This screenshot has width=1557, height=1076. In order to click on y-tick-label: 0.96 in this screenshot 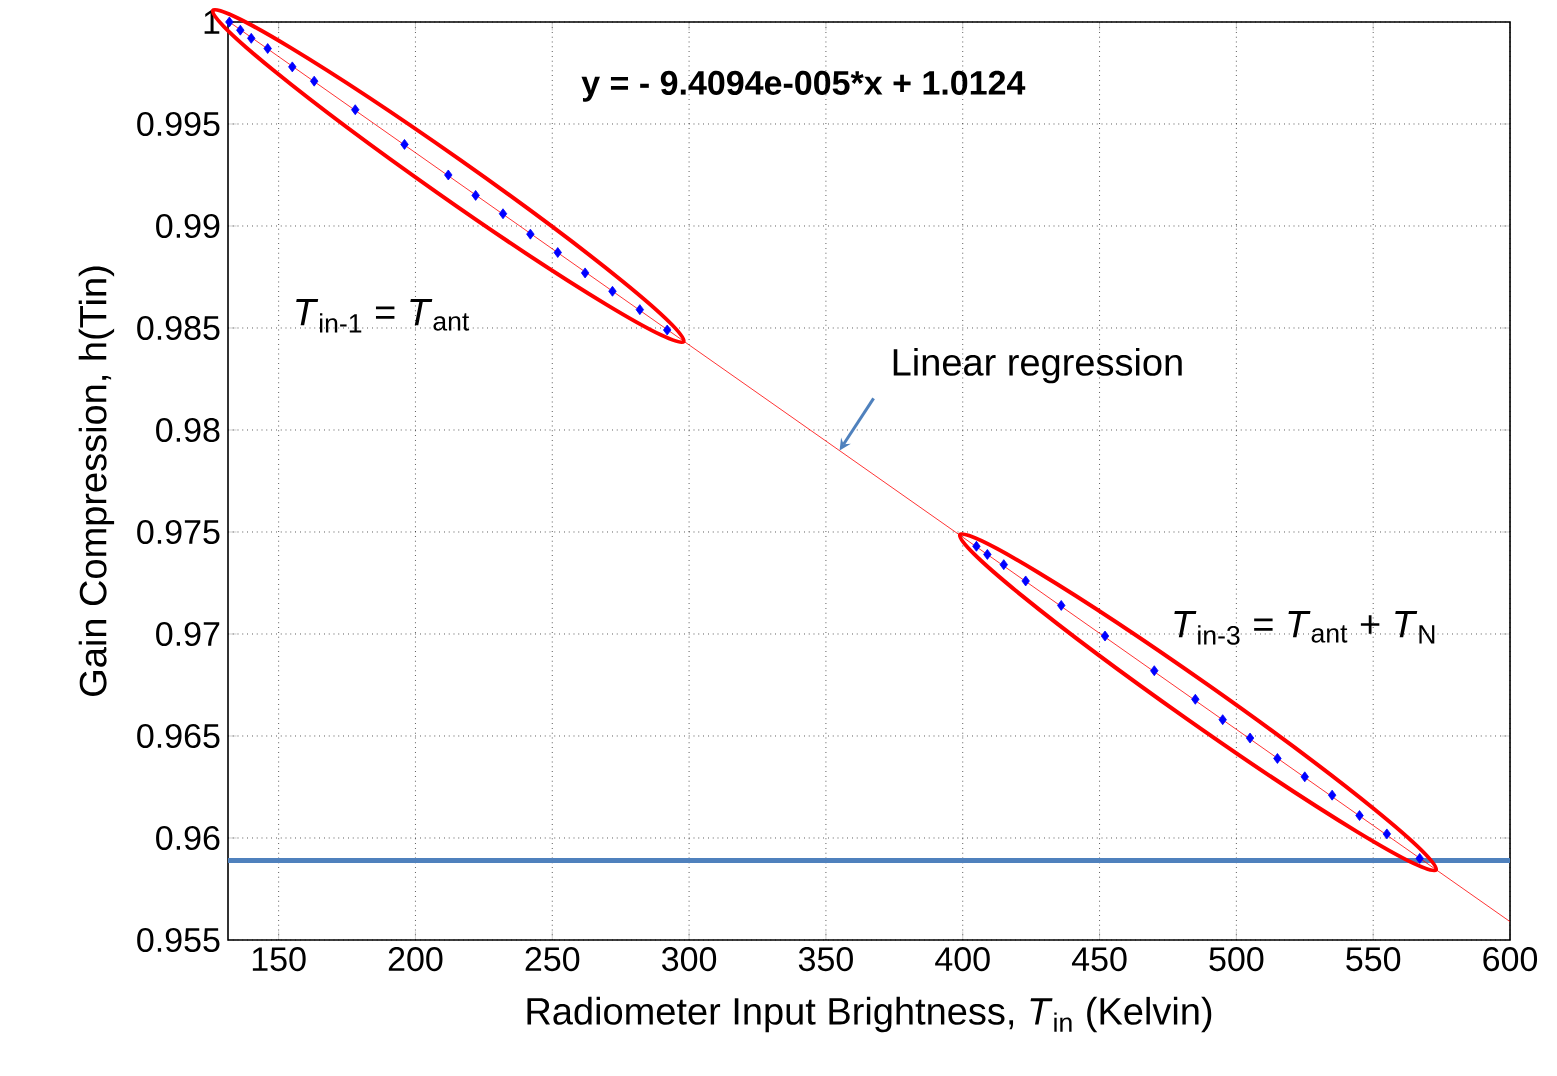, I will do `click(188, 838)`.